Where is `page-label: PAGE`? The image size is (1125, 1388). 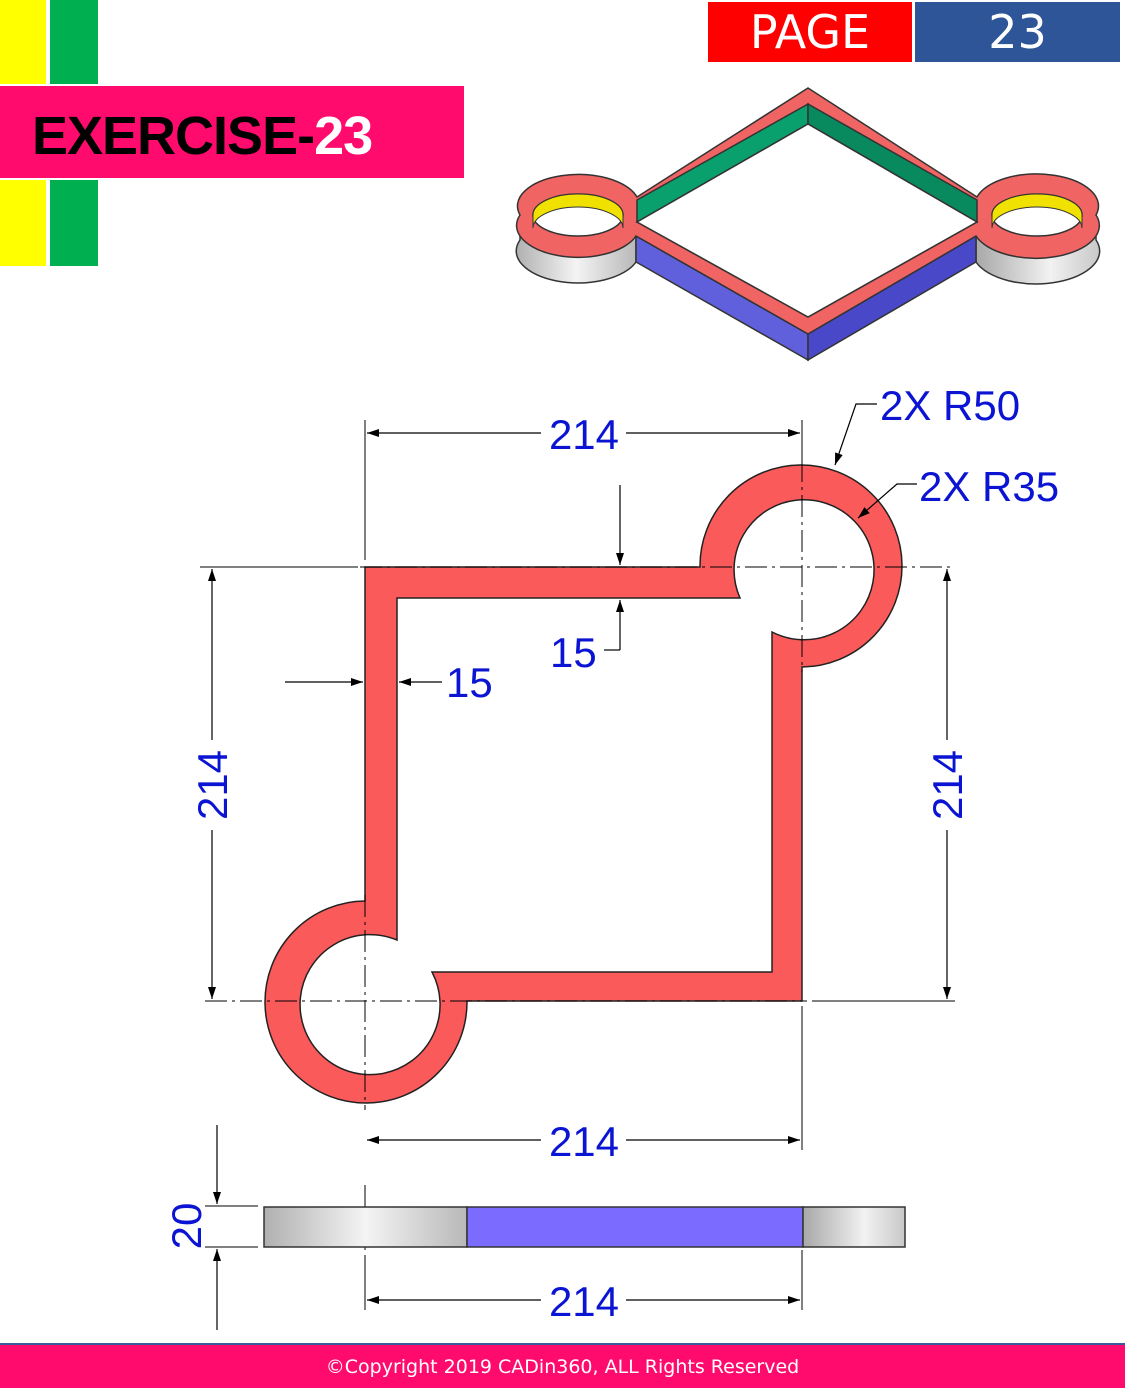
page-label: PAGE is located at coordinates (810, 32).